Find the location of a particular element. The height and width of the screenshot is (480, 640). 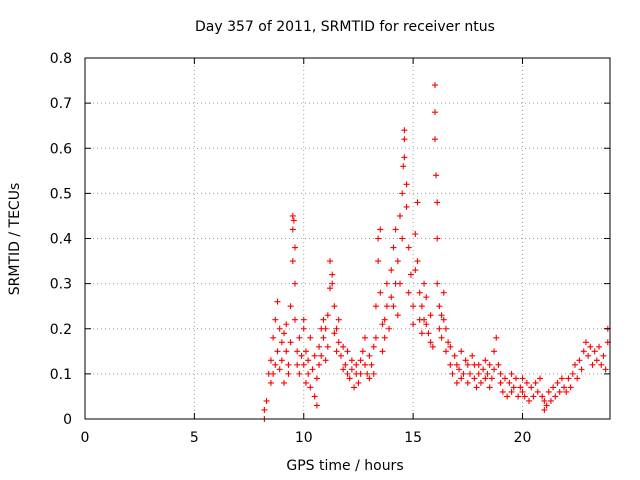

y-tick-label: 0.7 is located at coordinates (61, 104).